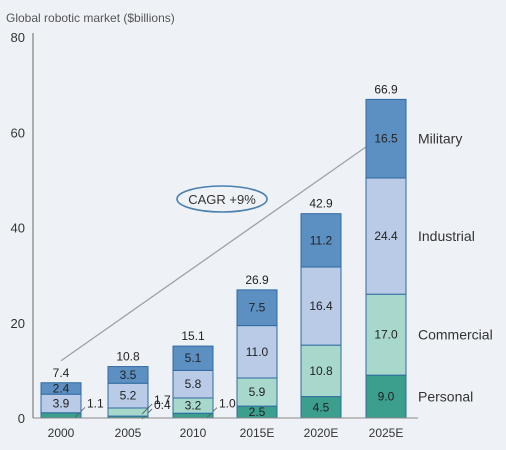 This screenshot has height=450, width=506. Describe the element at coordinates (18, 37) in the screenshot. I see `y-tick-label: 80` at that location.